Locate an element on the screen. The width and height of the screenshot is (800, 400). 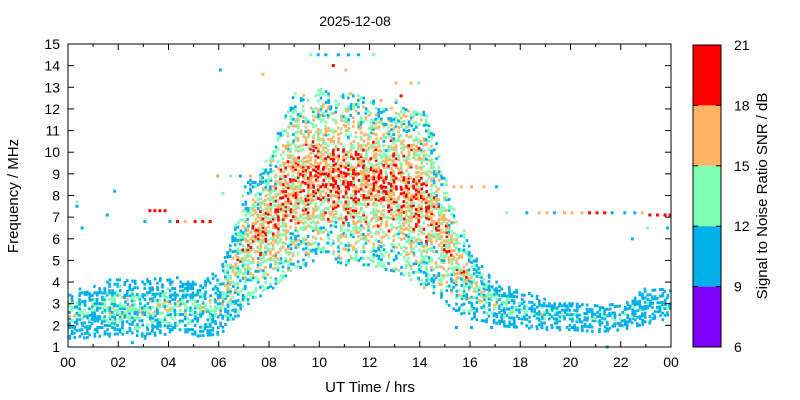
y-tick-label: 2 is located at coordinates (56, 325).